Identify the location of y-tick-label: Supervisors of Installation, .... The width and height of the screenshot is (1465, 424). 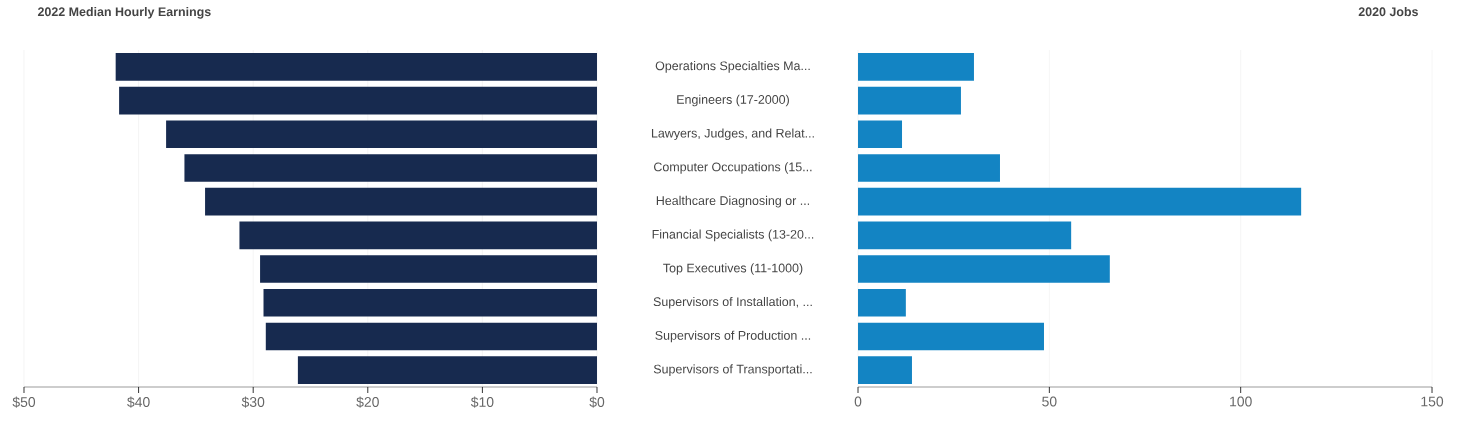
(732, 302).